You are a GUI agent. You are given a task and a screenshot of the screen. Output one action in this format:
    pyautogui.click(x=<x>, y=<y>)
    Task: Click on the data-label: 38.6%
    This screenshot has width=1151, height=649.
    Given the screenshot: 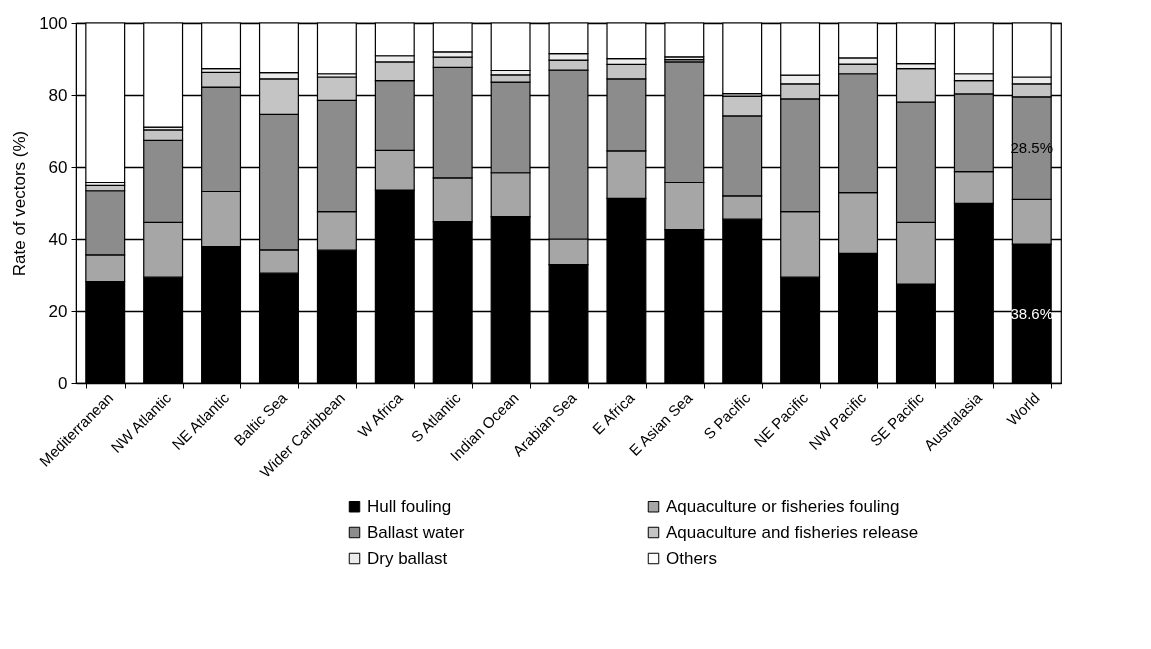 What is the action you would take?
    pyautogui.click(x=1032, y=313)
    